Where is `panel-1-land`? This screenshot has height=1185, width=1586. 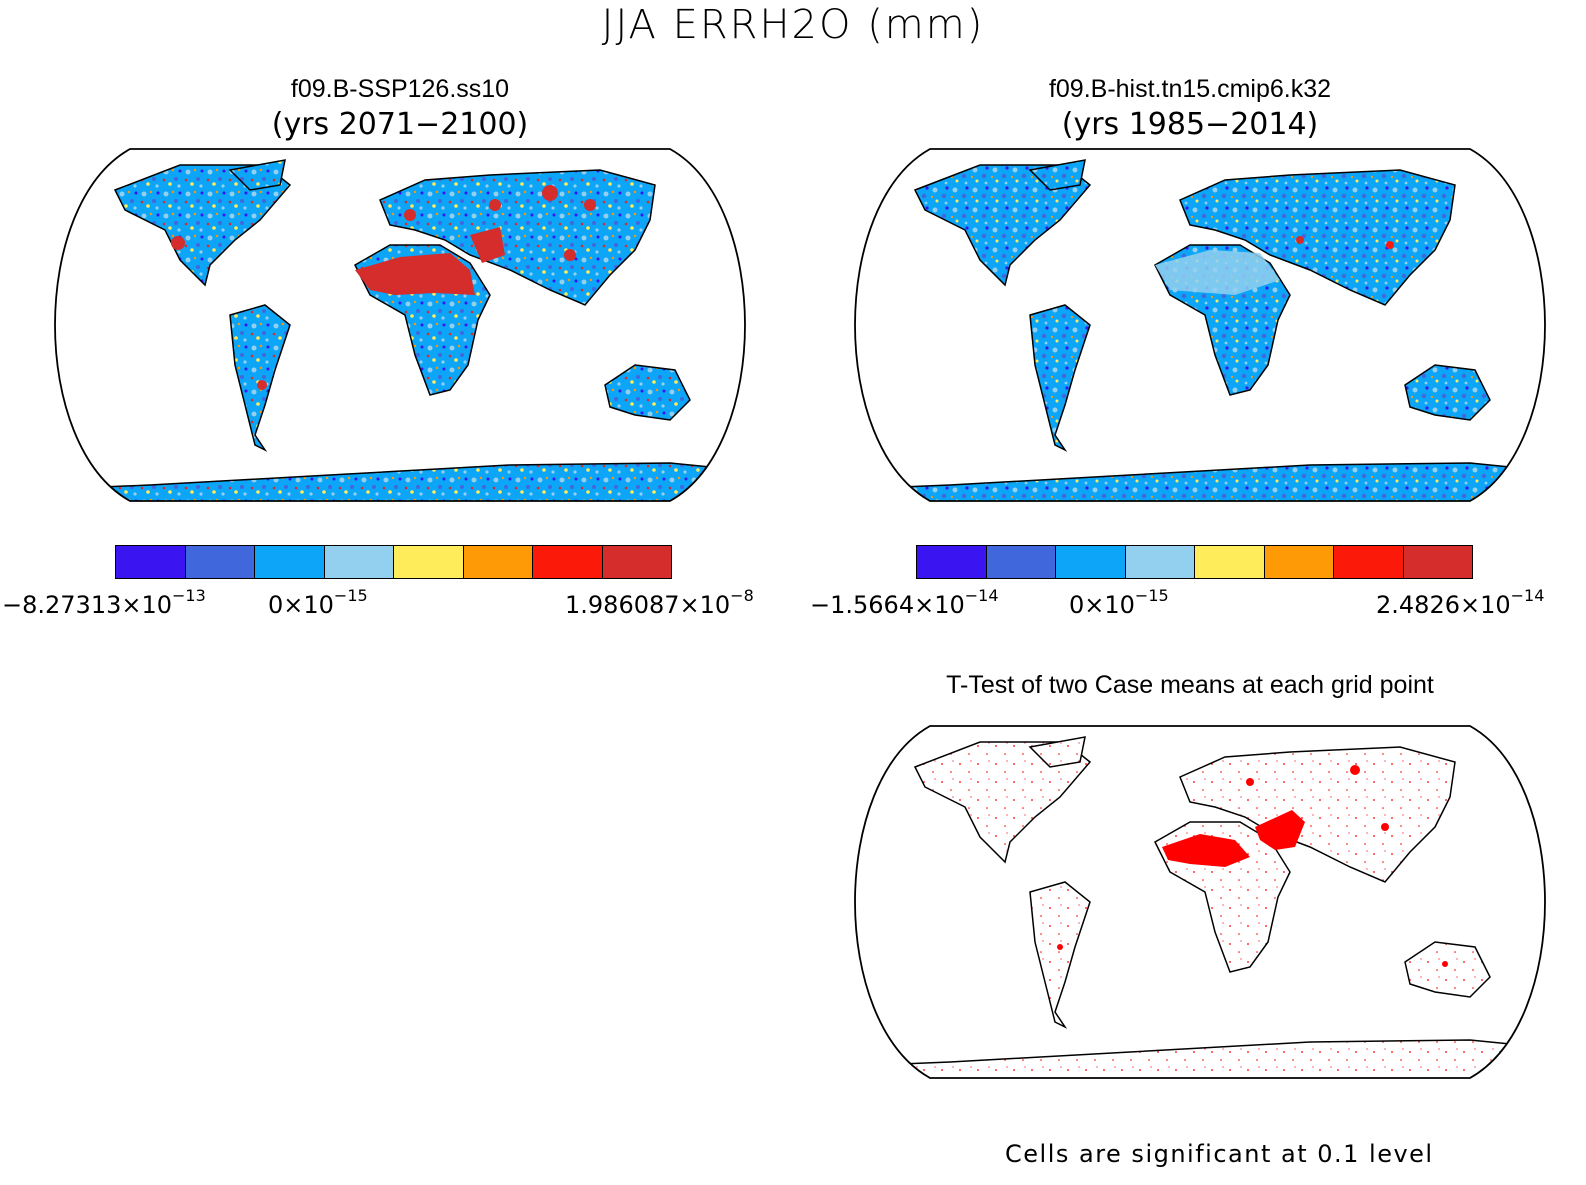
panel-1-land is located at coordinates (400, 330).